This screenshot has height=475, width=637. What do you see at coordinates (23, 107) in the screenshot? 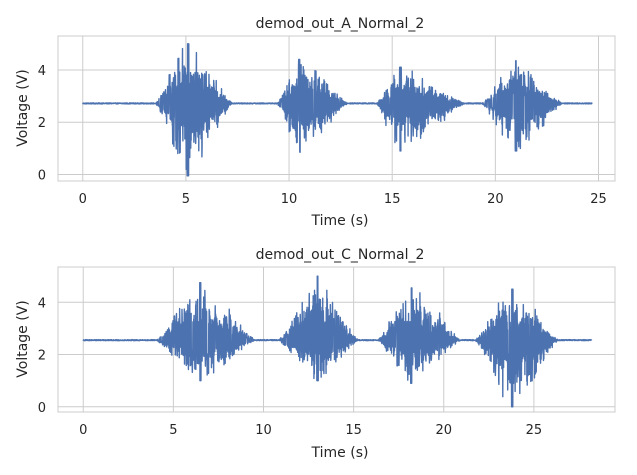
I see `y-axis-label-a: Voltage (V)` at bounding box center [23, 107].